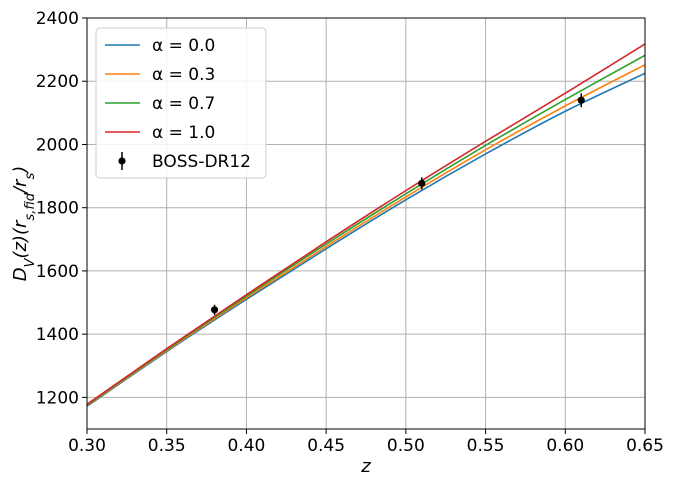 The height and width of the screenshot is (478, 681). What do you see at coordinates (167, 446) in the screenshot?
I see `x-tick-label: 0.35` at bounding box center [167, 446].